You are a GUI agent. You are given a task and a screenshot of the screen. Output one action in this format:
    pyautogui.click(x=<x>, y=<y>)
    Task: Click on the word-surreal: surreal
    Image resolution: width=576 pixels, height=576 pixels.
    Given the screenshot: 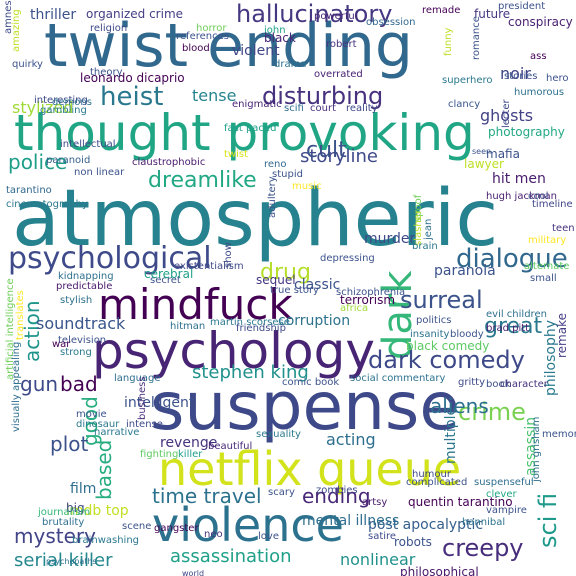 What is the action you would take?
    pyautogui.click(x=441, y=300)
    